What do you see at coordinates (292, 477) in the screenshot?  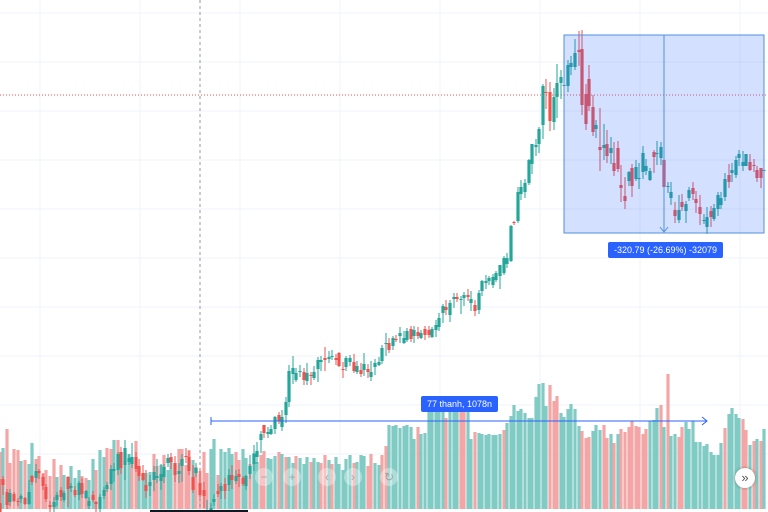 I see `zoom-in-button: +` at bounding box center [292, 477].